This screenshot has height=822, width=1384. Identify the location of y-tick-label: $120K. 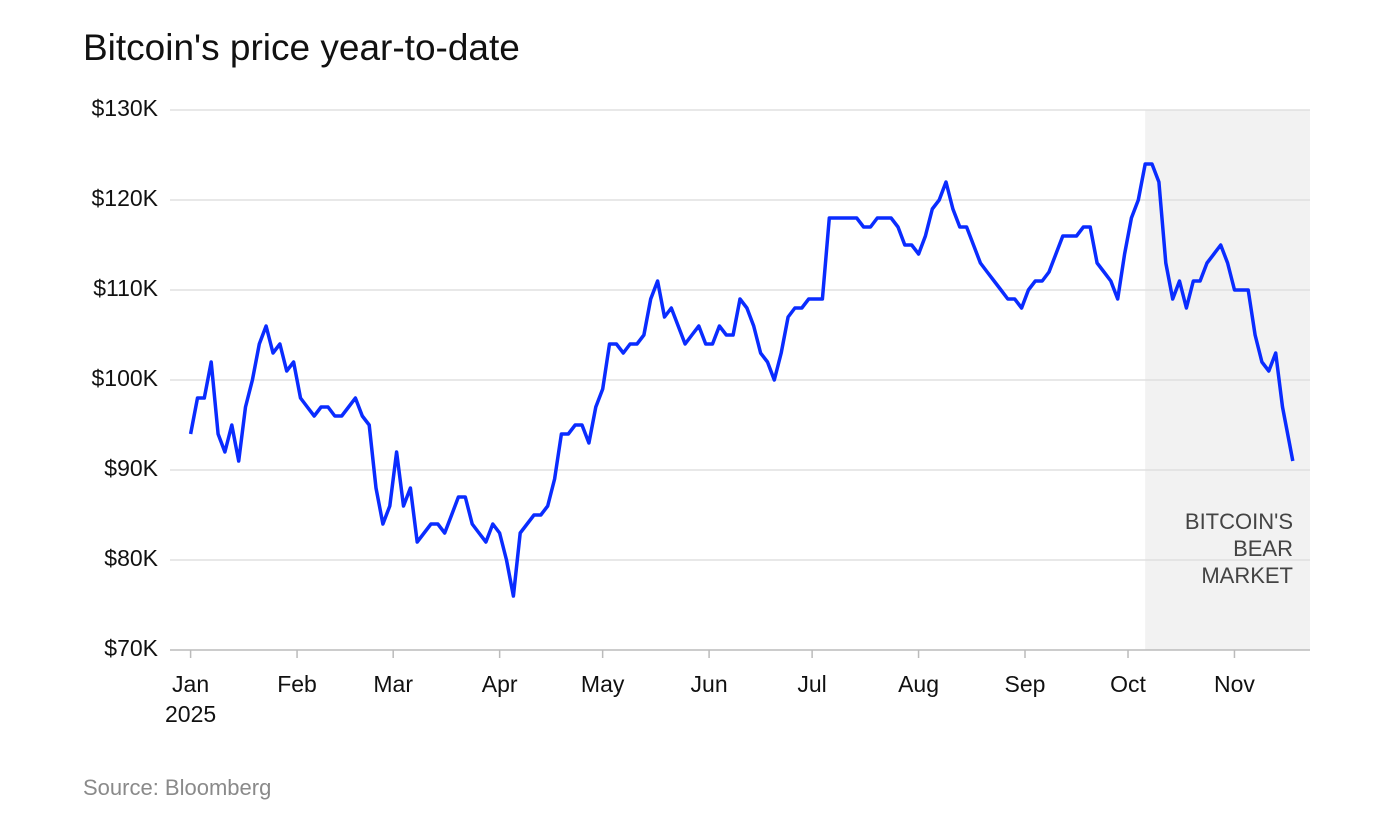
(124, 198).